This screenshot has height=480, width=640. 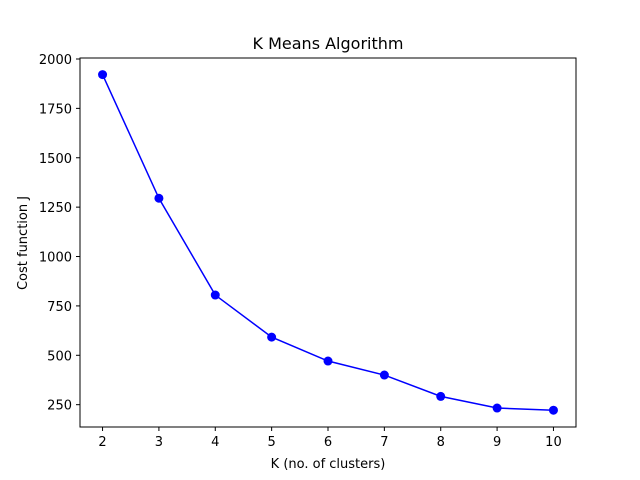 What do you see at coordinates (215, 442) in the screenshot?
I see `x-tick-label: 4` at bounding box center [215, 442].